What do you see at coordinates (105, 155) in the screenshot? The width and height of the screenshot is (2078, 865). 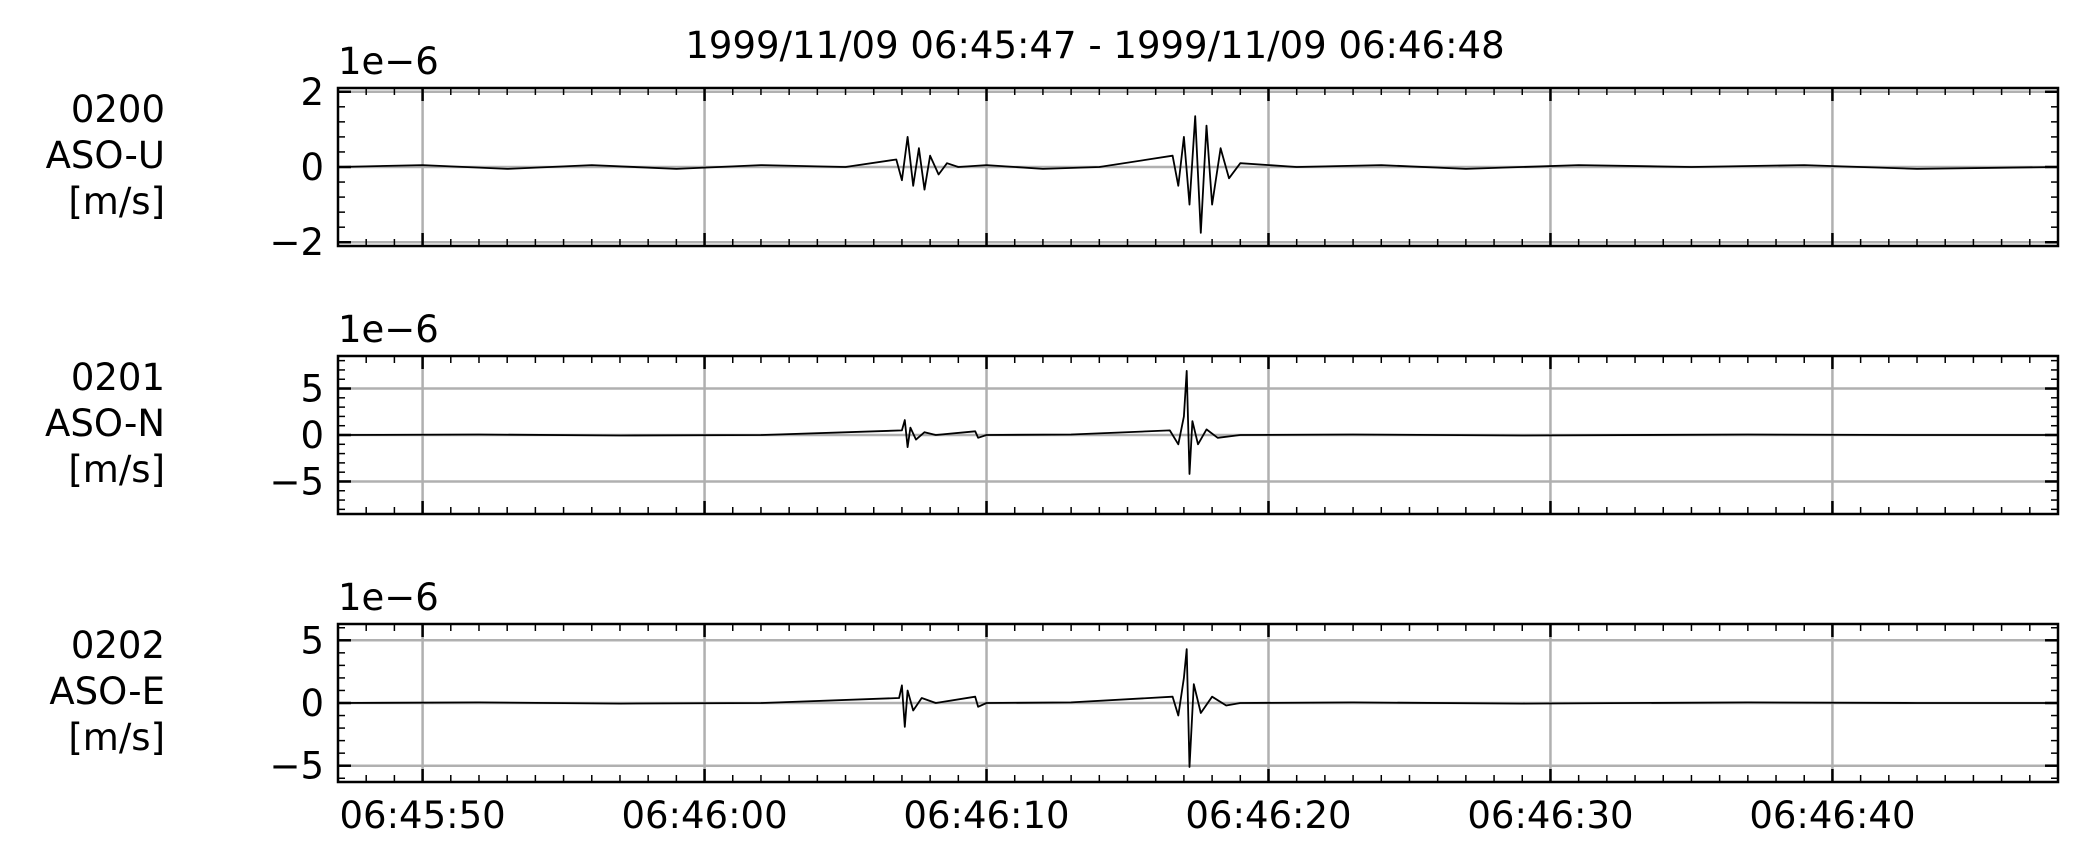 I see `station-label-line: ASO-U` at bounding box center [105, 155].